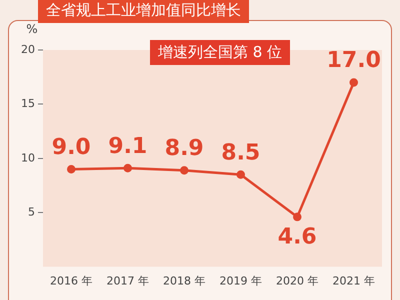  What do you see at coordinates (127, 281) in the screenshot?
I see `x-tick-label: 2017 年` at bounding box center [127, 281].